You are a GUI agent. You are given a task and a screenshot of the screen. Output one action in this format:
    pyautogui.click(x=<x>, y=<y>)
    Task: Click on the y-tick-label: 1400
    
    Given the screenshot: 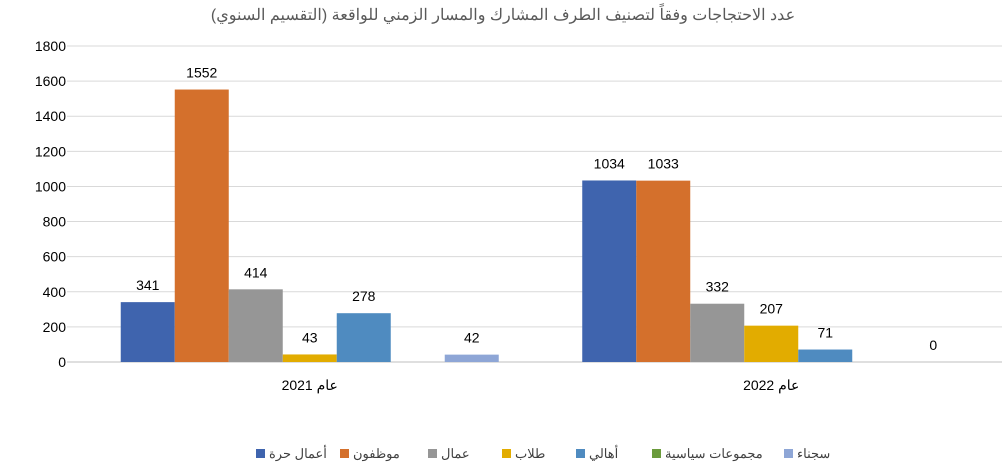 What is the action you would take?
    pyautogui.click(x=50, y=116)
    